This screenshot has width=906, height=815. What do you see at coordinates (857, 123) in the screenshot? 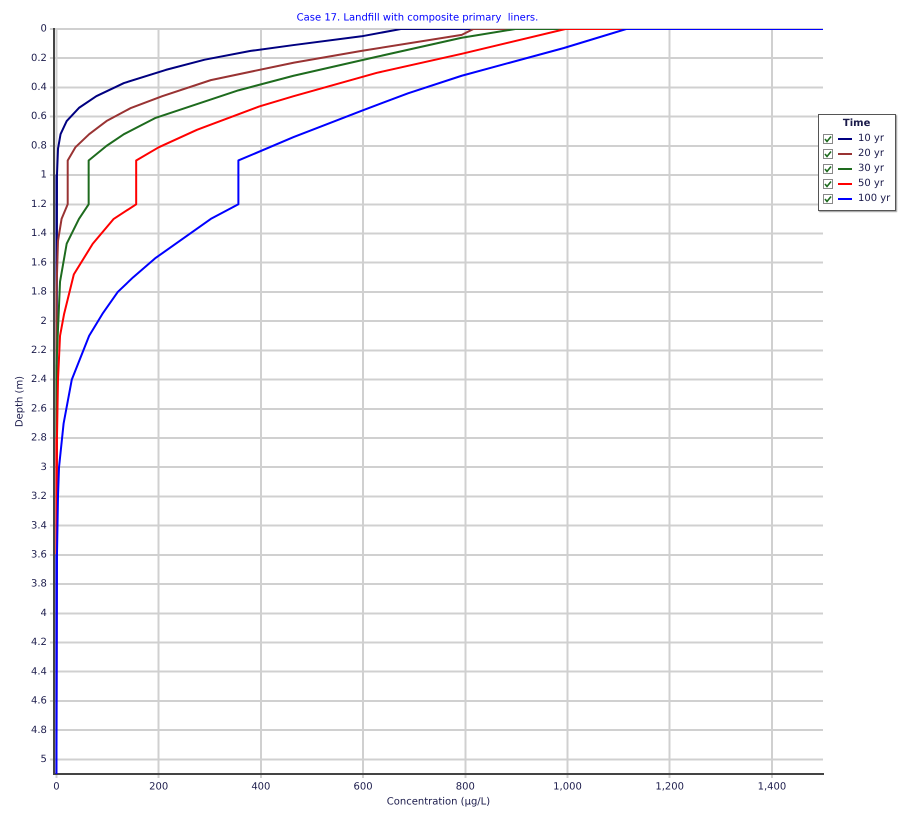
I see `legend-title: Time` at bounding box center [857, 123].